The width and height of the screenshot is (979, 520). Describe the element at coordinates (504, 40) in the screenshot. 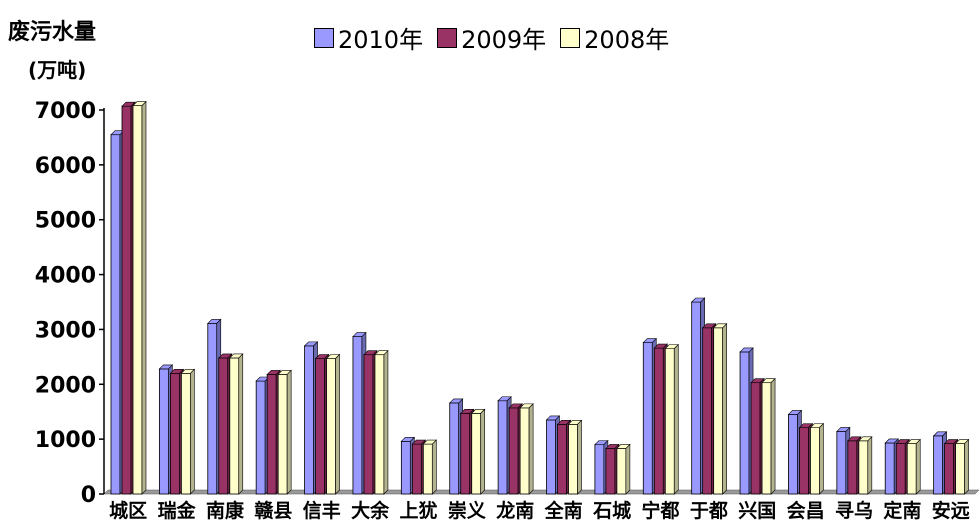

I see `legend-label-2009: 2009年` at that location.